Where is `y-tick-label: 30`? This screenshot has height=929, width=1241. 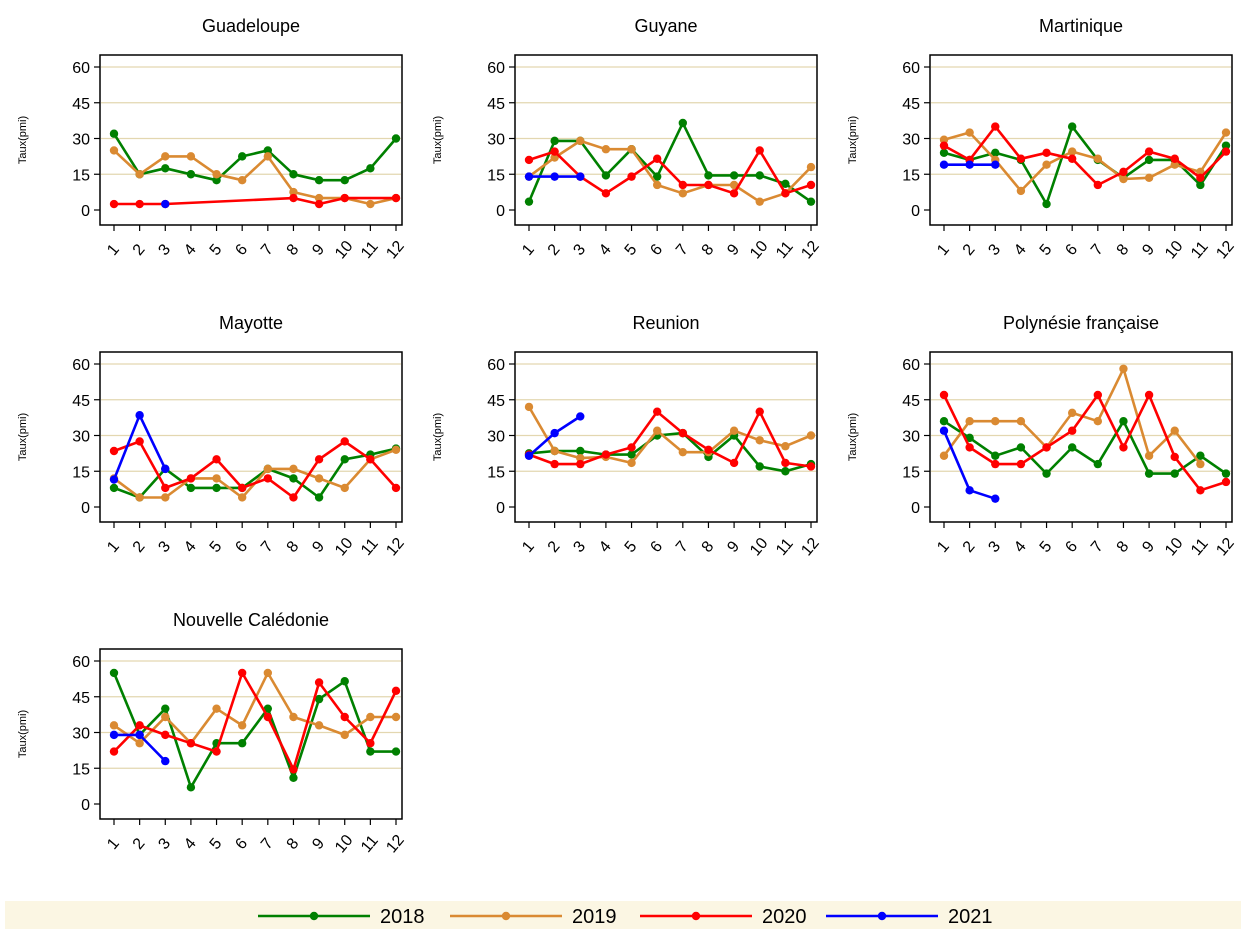
y-tick-label: 30 is located at coordinates (81, 734).